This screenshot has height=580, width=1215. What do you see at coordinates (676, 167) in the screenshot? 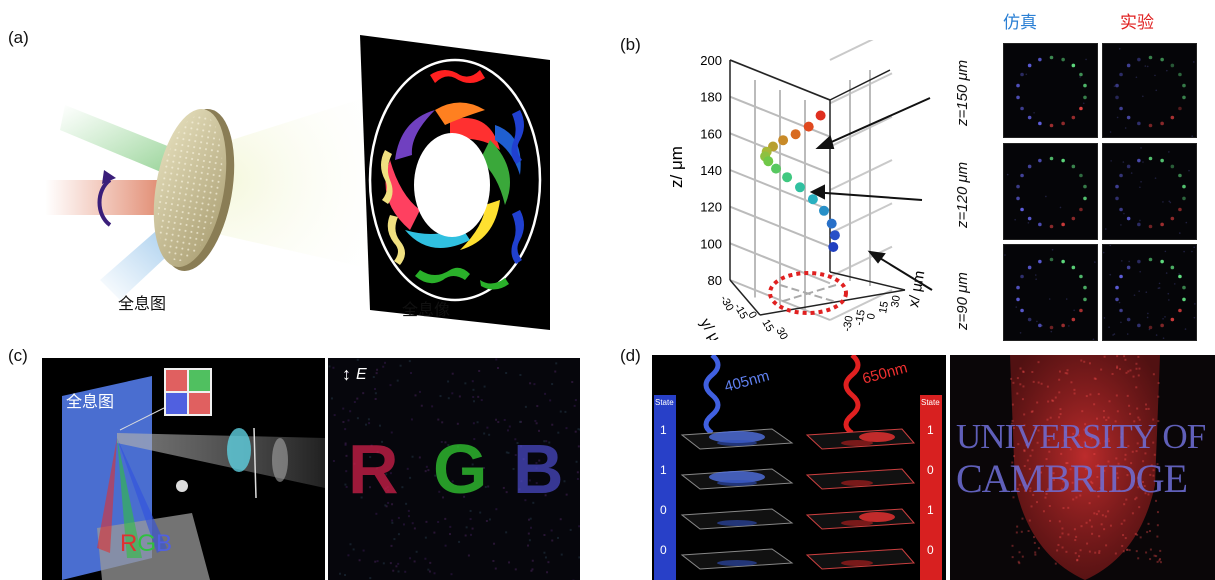
I see `z-axis-label: z/ μm` at bounding box center [676, 167].